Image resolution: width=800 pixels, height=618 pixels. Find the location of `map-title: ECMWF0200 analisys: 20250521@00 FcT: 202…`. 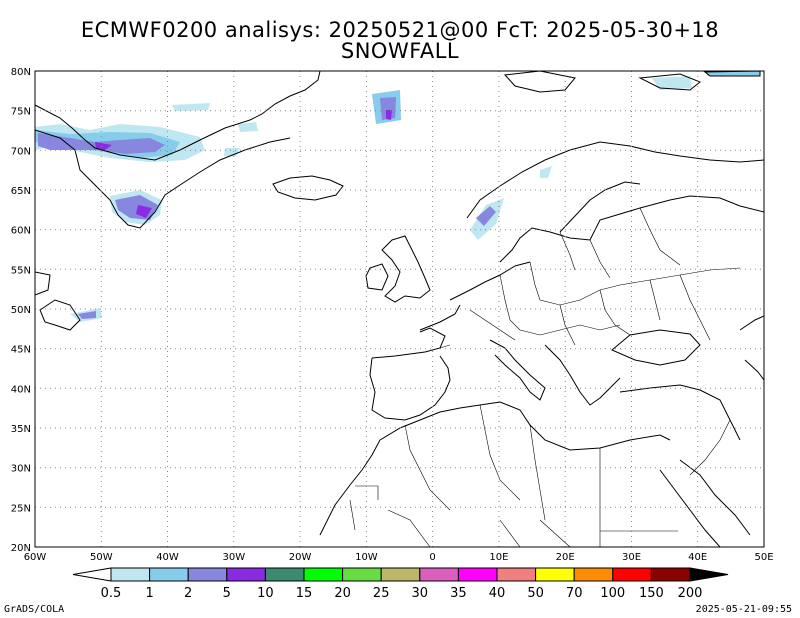

map-title: ECMWF0200 analisys: 20250521@00 FcT: 202… is located at coordinates (400, 30).